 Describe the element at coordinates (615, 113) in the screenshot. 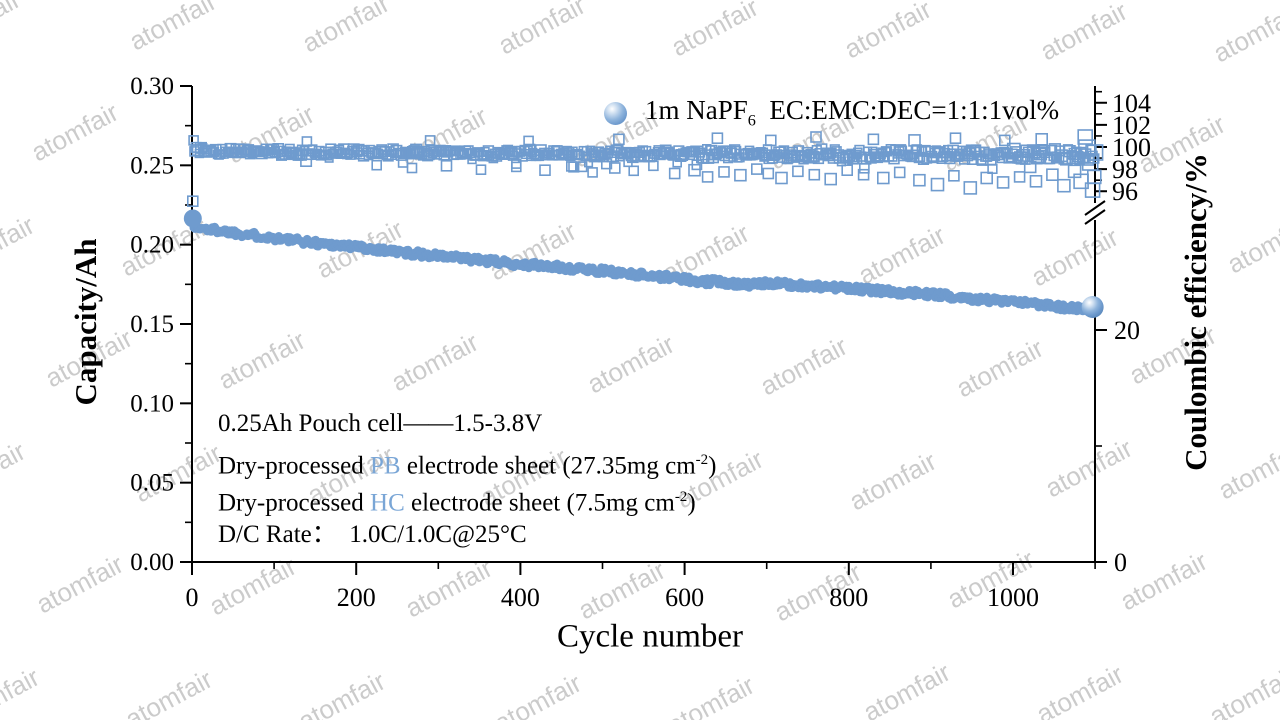

I see `legend-sphere-marker-icon` at that location.